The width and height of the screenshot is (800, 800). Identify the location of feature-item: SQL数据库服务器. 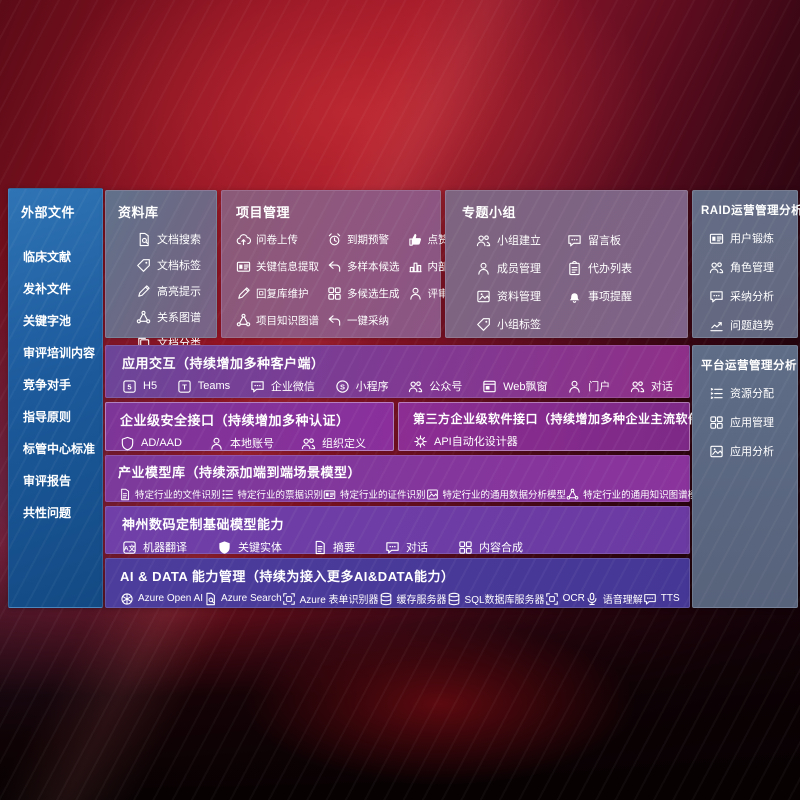
(496, 598).